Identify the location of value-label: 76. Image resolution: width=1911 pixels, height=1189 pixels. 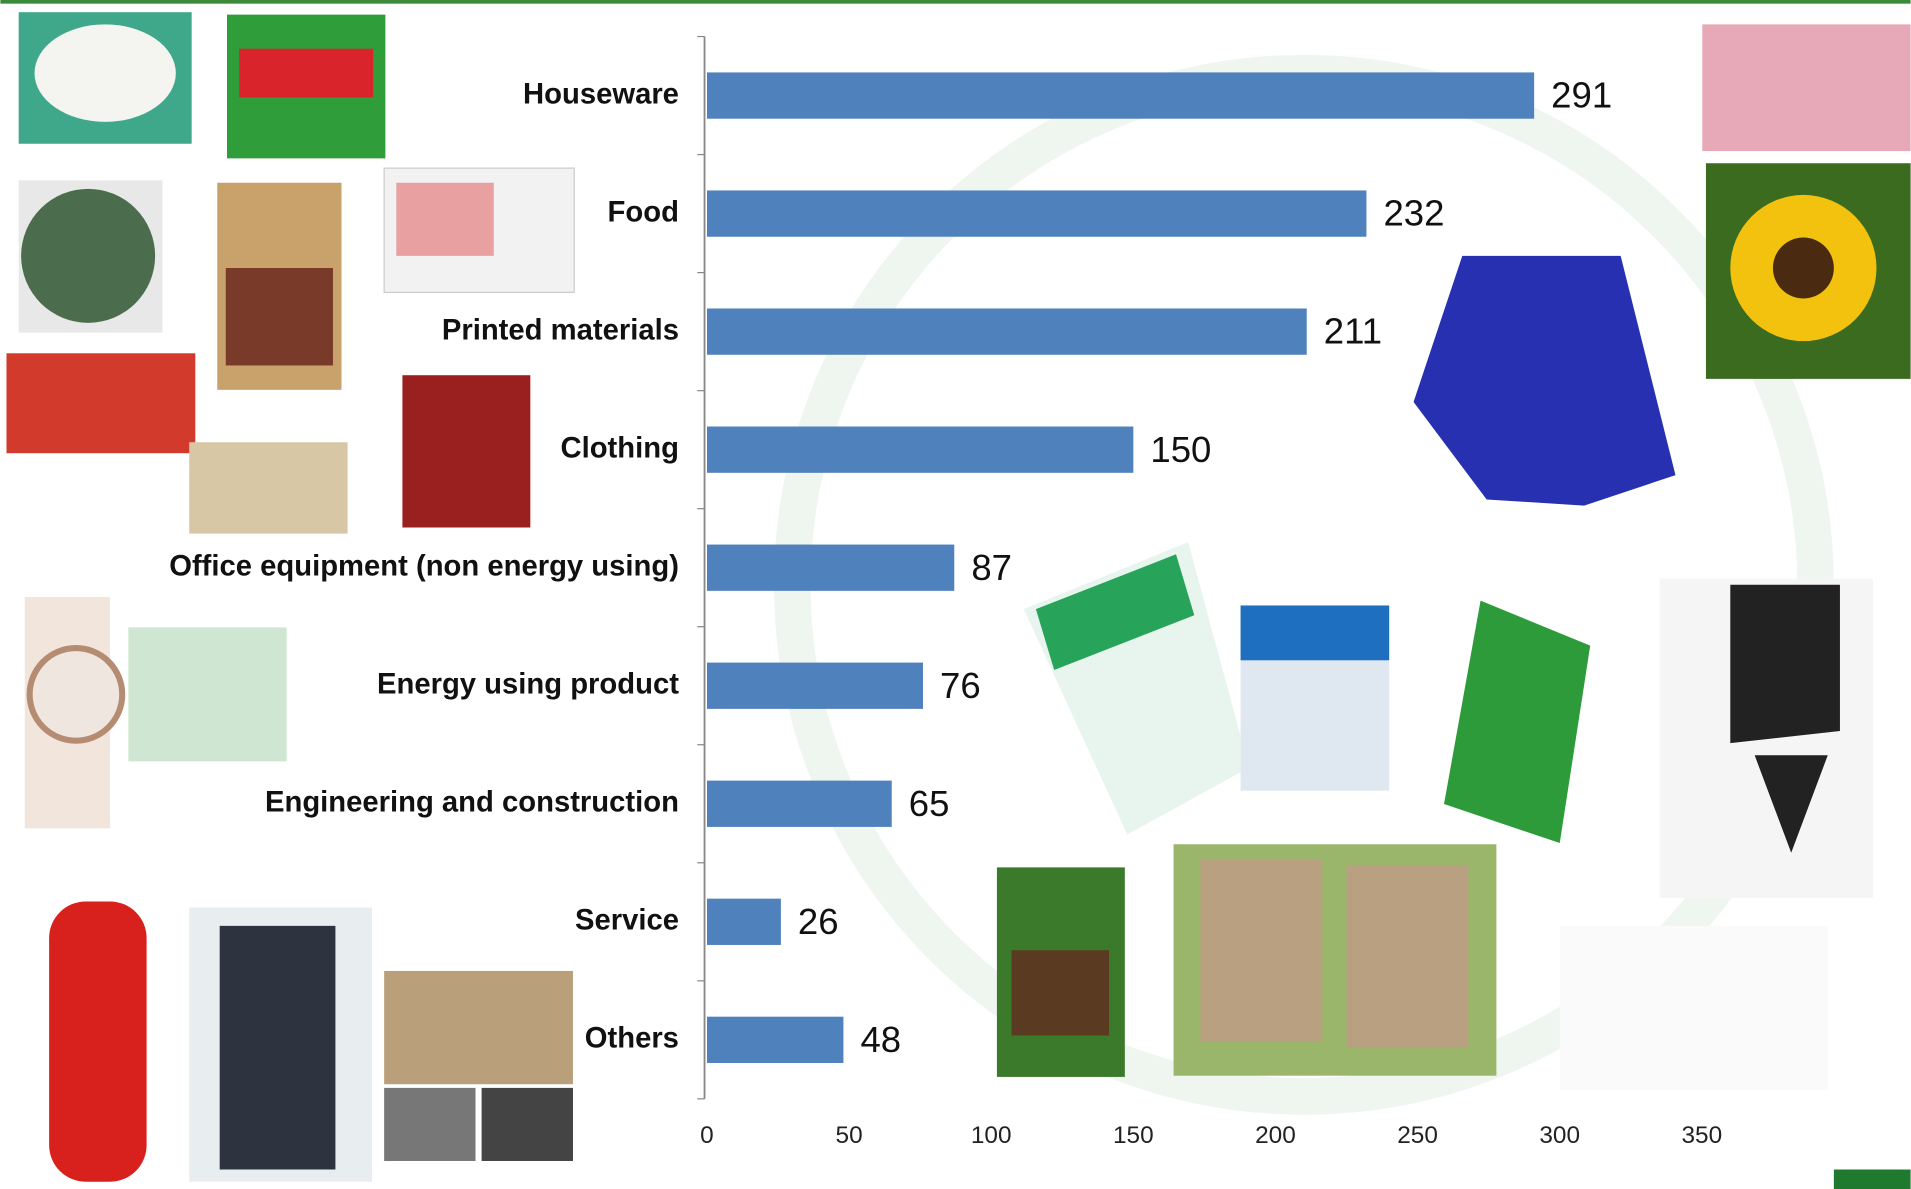
(960, 685).